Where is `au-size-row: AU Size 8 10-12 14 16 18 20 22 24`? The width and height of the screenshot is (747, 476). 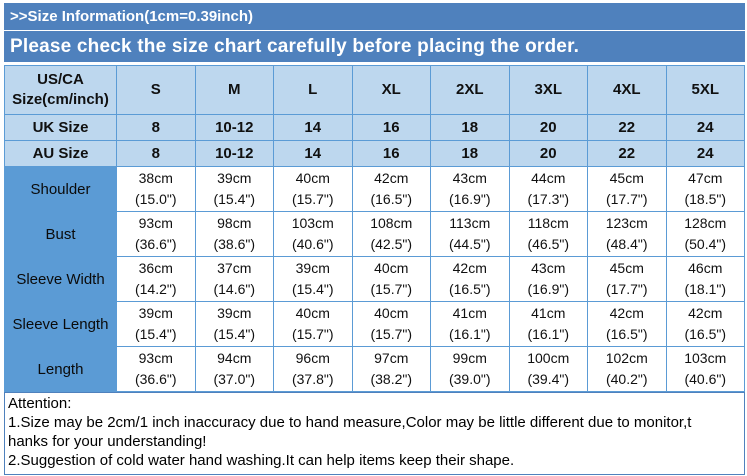
au-size-row: AU Size 8 10-12 14 16 18 20 22 24 is located at coordinates (374, 153).